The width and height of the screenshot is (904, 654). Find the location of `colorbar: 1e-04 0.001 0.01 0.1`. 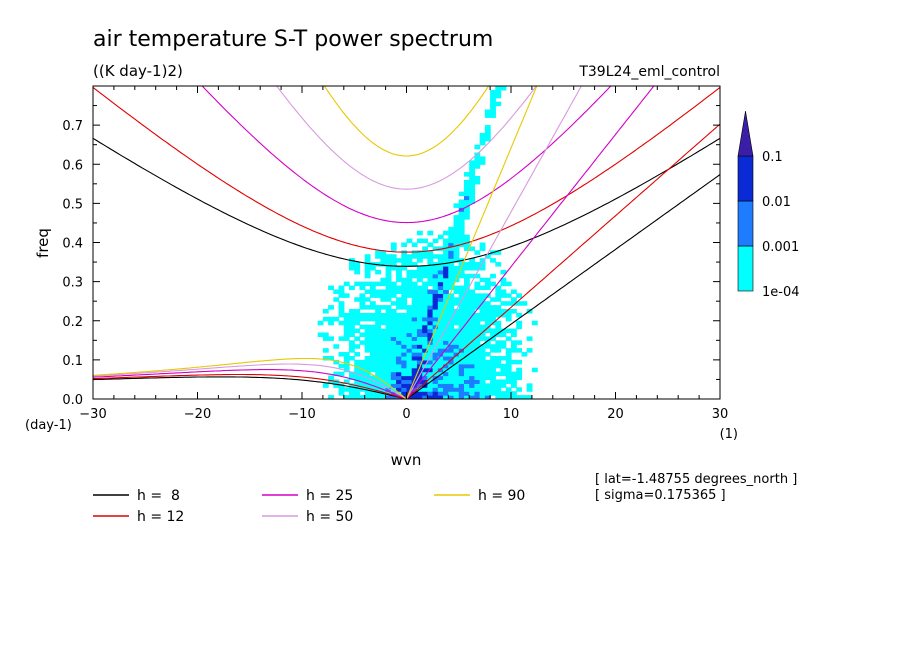

colorbar: 1e-04 0.001 0.01 0.1 is located at coordinates (768, 205).